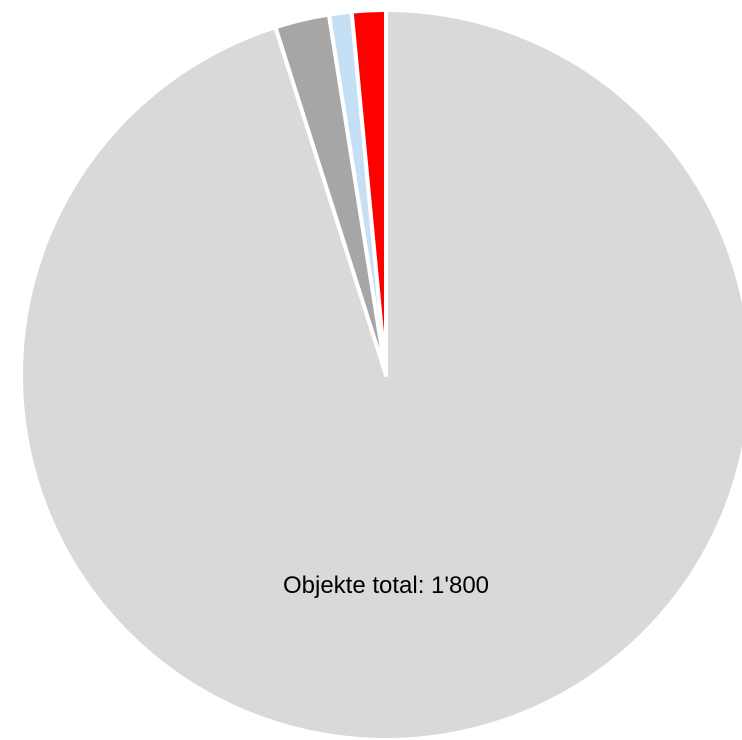 The height and width of the screenshot is (740, 742). I want to click on total-objects-label: Objekte total: 1'800, so click(386, 585).